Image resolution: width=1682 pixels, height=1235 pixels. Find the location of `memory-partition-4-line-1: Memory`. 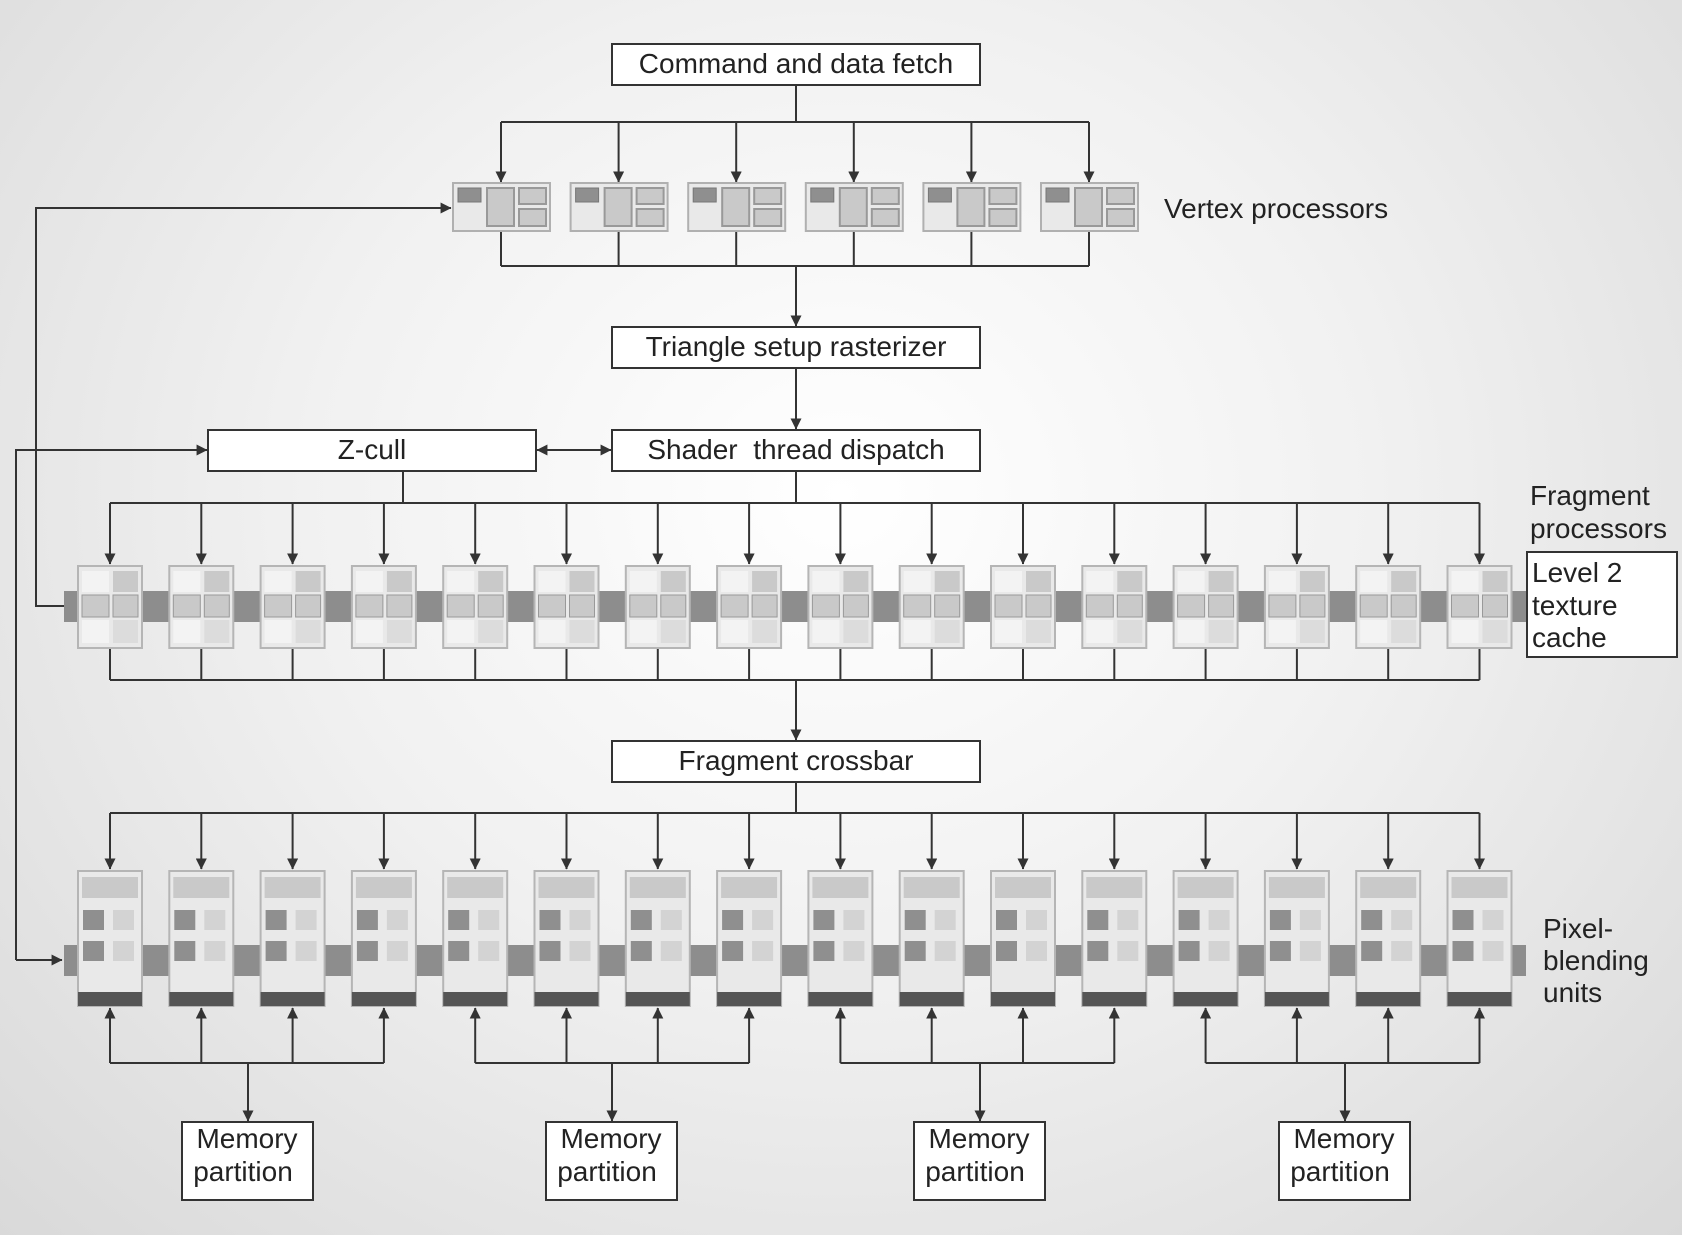

memory-partition-4-line-1: Memory is located at coordinates (1343, 1138).